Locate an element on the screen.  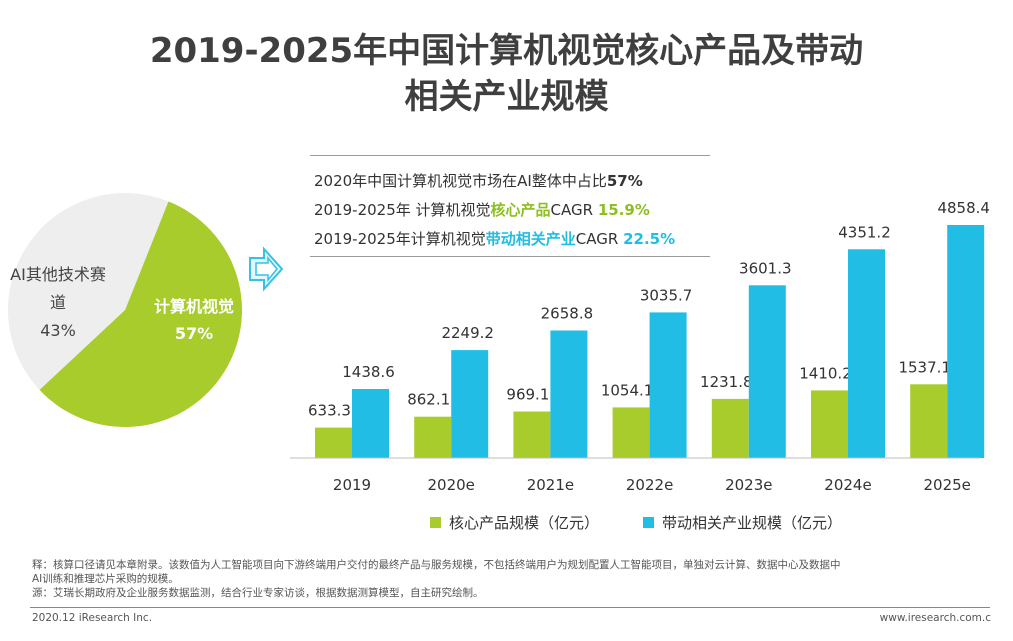
x-tick-label-2020e: 2020e is located at coordinates (450, 485).